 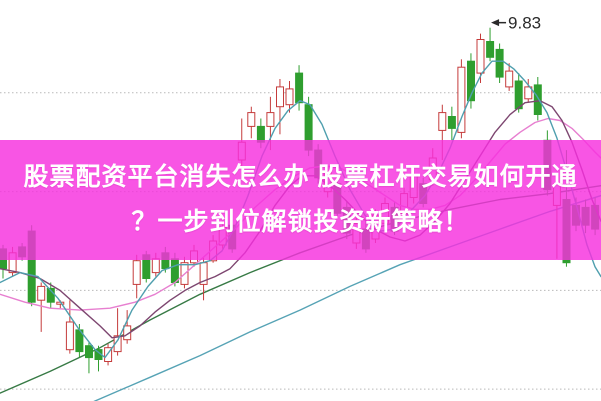 I want to click on banner-headline-line1: 股票配资平台消失怎么办 股票杠杆交易如何开通, so click(x=300, y=177).